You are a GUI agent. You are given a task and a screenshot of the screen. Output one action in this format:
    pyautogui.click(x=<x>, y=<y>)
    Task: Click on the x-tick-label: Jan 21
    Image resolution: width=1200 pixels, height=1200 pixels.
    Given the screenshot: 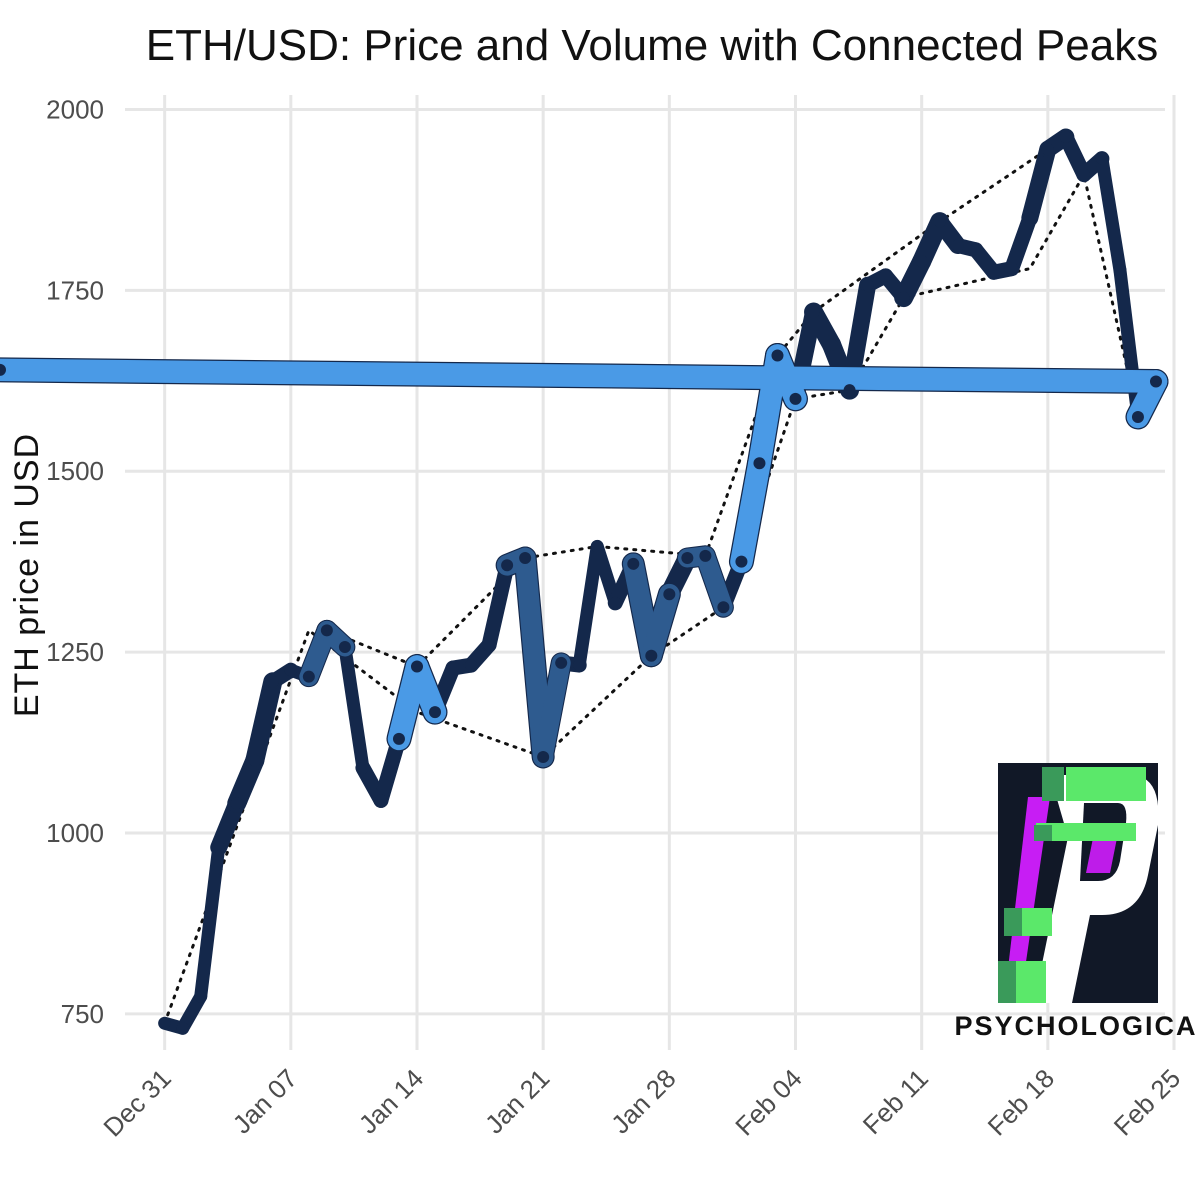 What is the action you would take?
    pyautogui.click(x=517, y=1101)
    